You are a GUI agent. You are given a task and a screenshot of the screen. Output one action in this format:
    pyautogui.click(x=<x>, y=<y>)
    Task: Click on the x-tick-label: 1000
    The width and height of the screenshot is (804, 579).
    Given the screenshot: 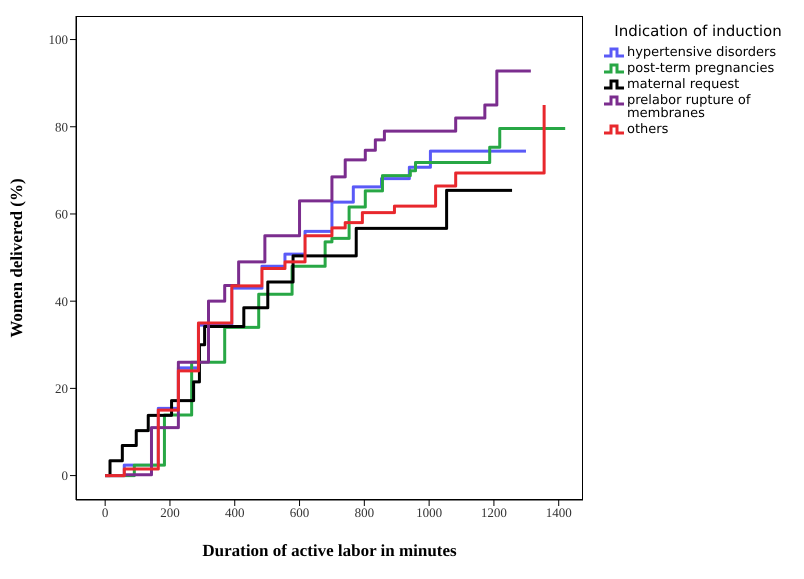 What is the action you would take?
    pyautogui.click(x=429, y=512)
    